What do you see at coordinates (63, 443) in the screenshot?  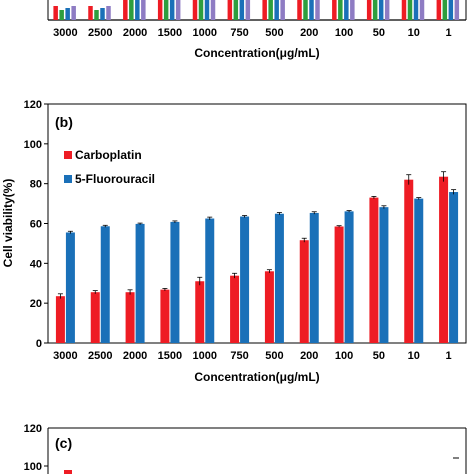 I see `panel-c-label: (c)` at bounding box center [63, 443].